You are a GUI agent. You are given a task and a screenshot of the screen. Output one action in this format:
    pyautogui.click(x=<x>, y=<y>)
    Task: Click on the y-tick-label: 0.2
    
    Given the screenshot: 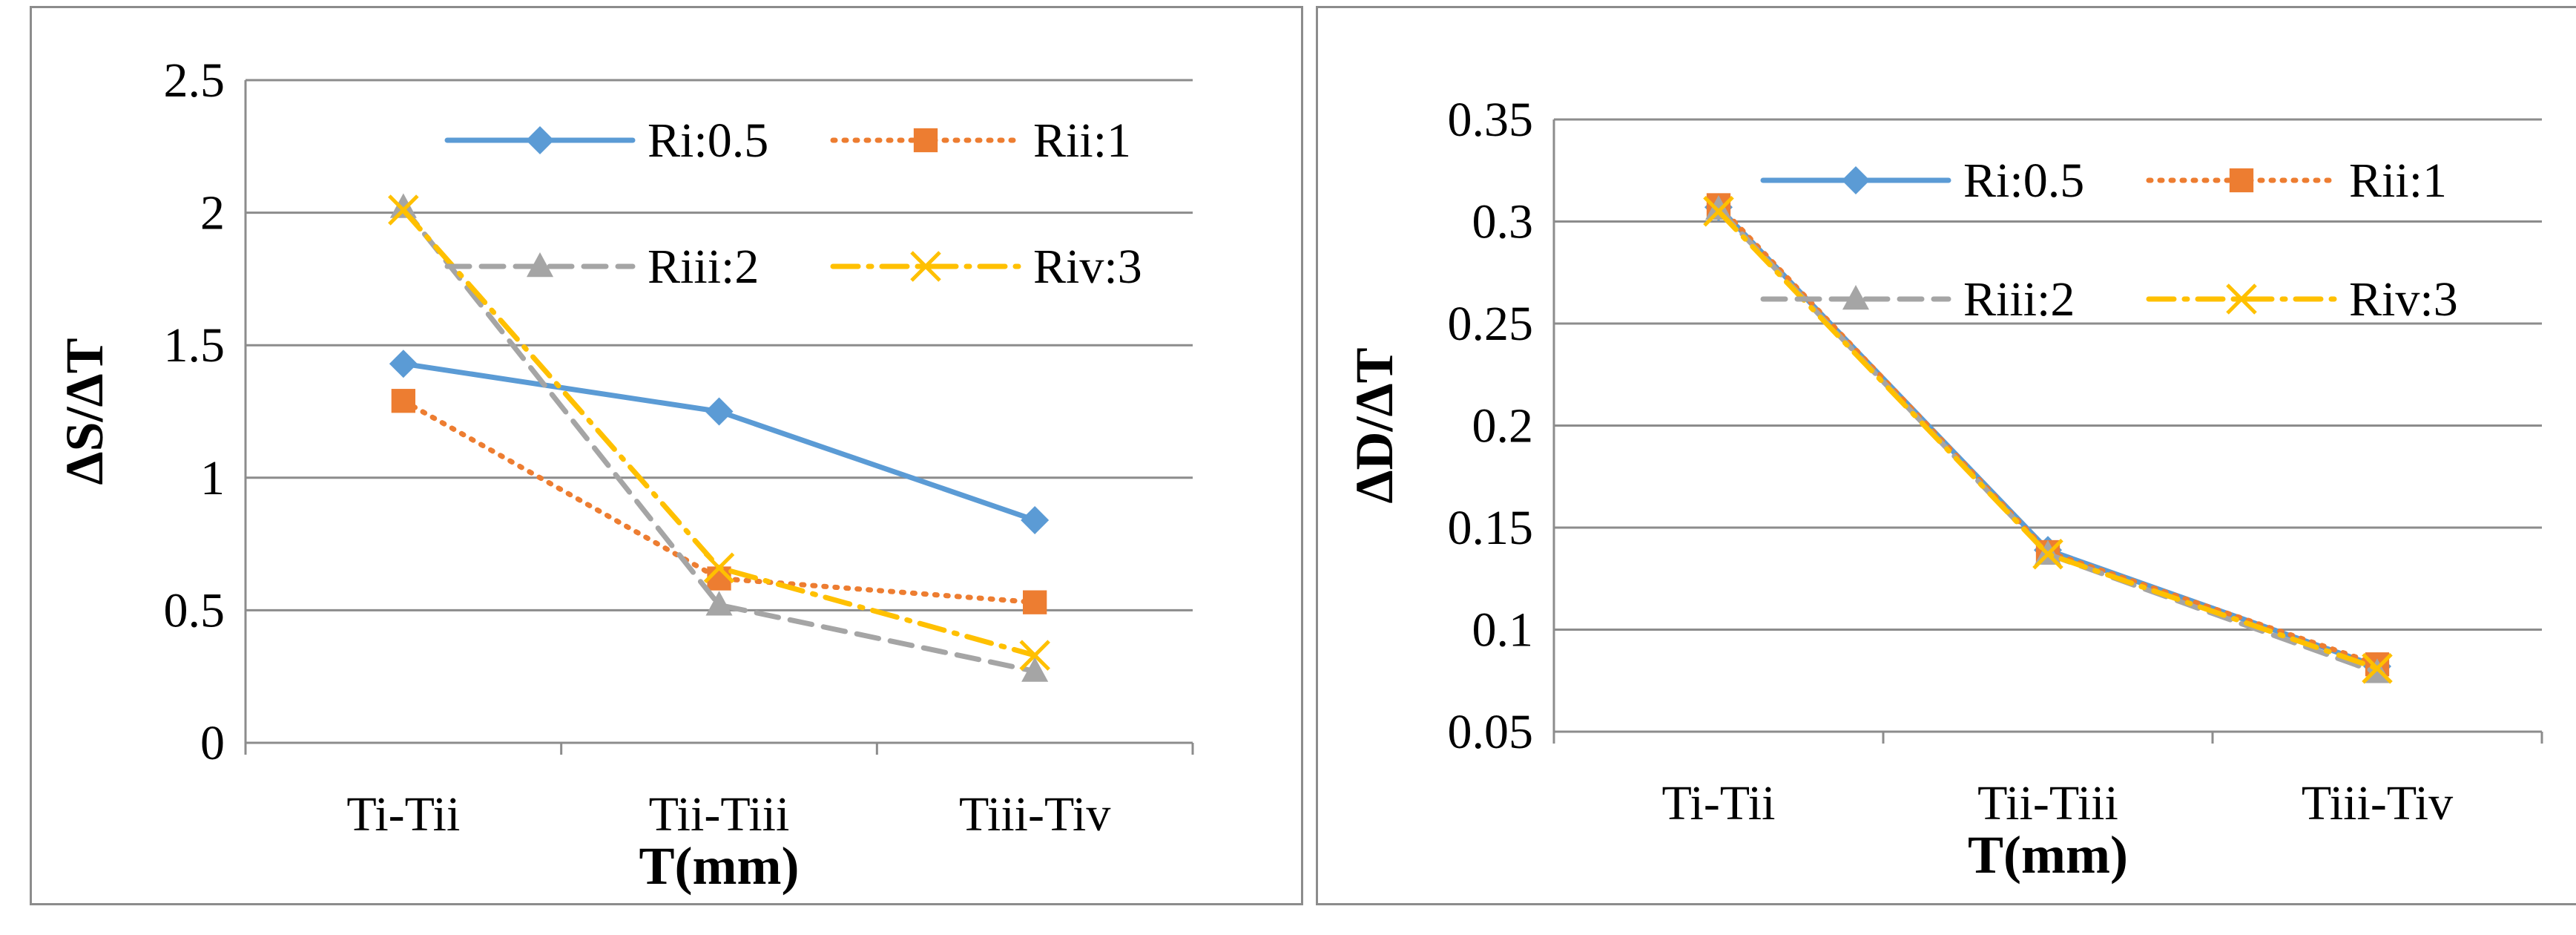 What is the action you would take?
    pyautogui.click(x=1503, y=426)
    